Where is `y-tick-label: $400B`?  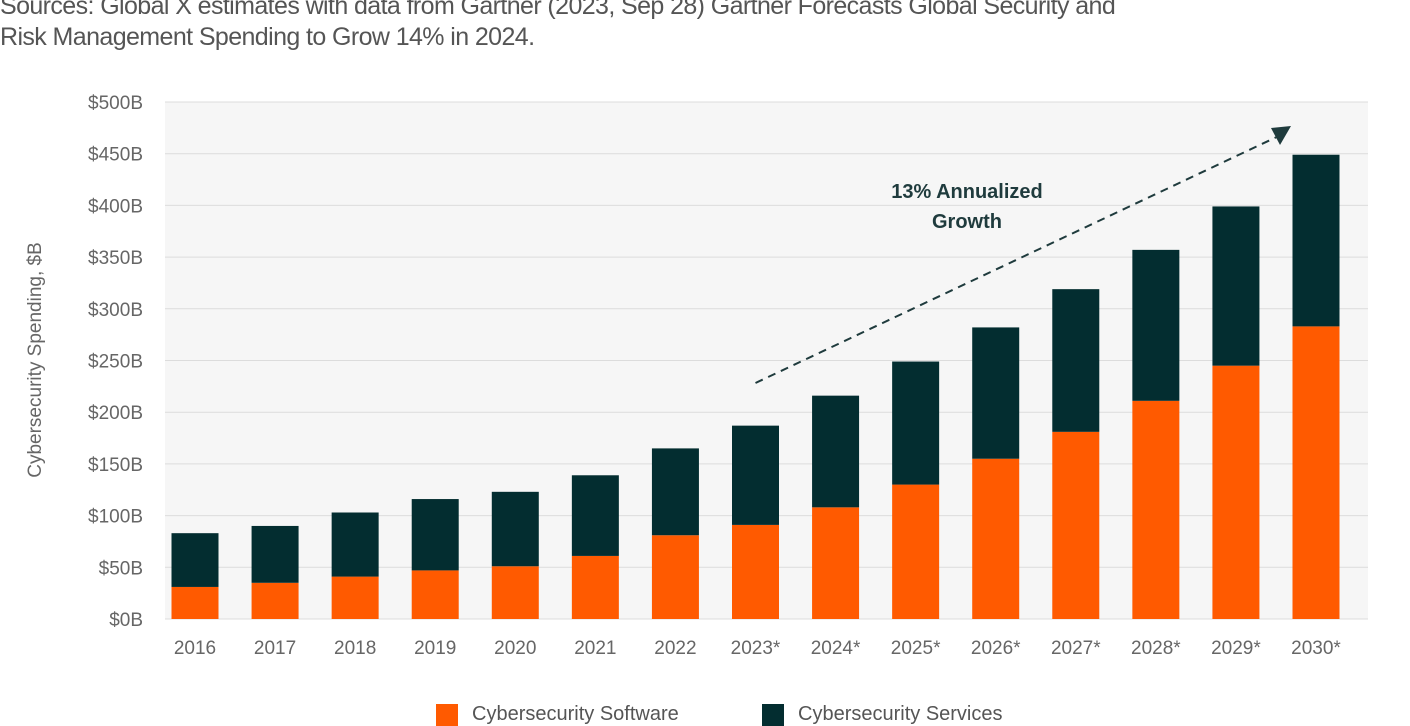 y-tick-label: $400B is located at coordinates (115, 206).